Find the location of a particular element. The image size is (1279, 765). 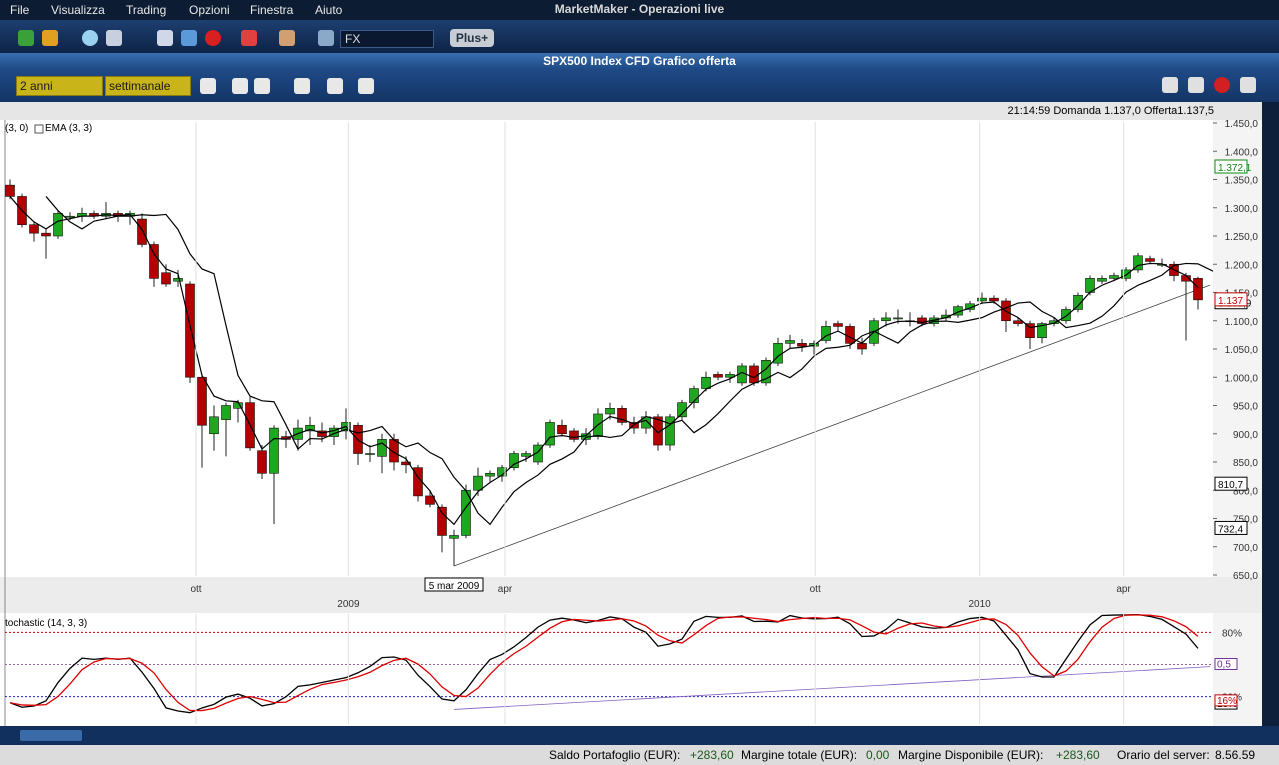

y-tick-label: 800,0 is located at coordinates (1245, 491).